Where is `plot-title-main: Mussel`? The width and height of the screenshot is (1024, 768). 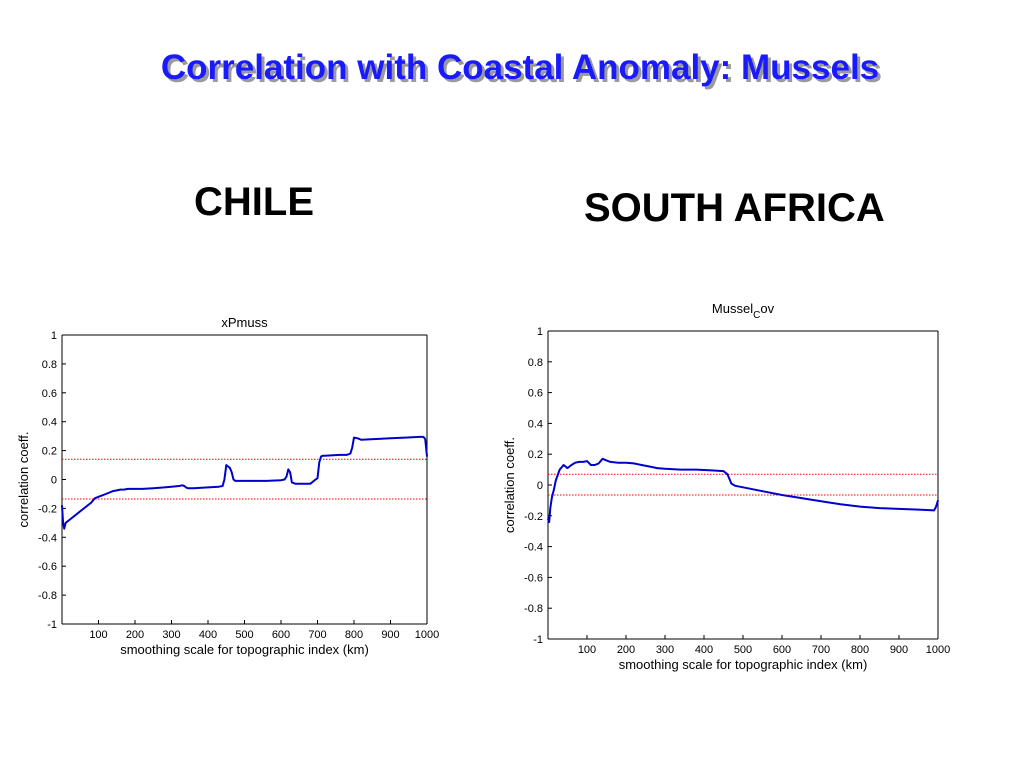 plot-title-main: Mussel is located at coordinates (732, 308).